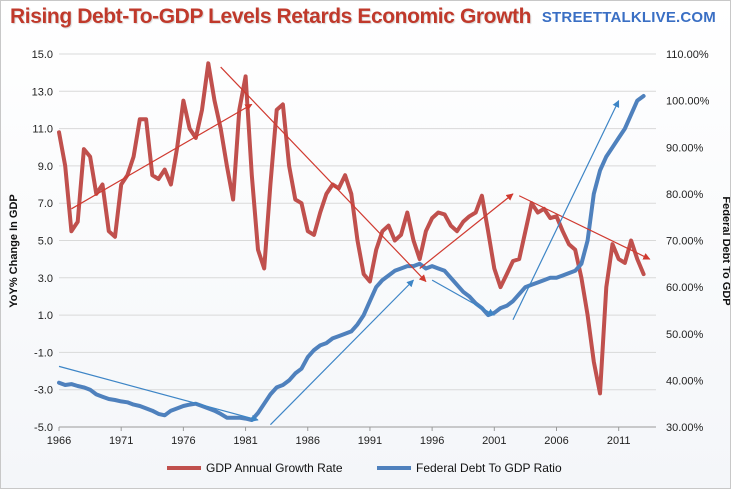 This screenshot has height=489, width=731. What do you see at coordinates (494, 441) in the screenshot?
I see `x-tick-label: 2001` at bounding box center [494, 441].